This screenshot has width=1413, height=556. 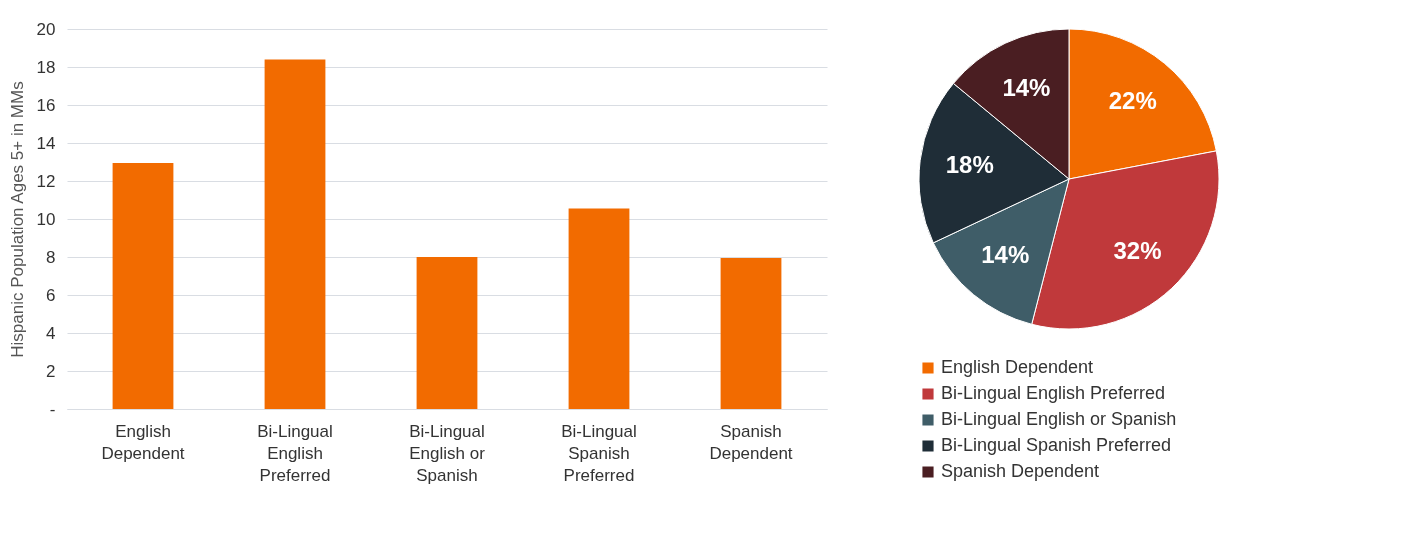 What do you see at coordinates (1137, 250) in the screenshot?
I see `data-label: 32%` at bounding box center [1137, 250].